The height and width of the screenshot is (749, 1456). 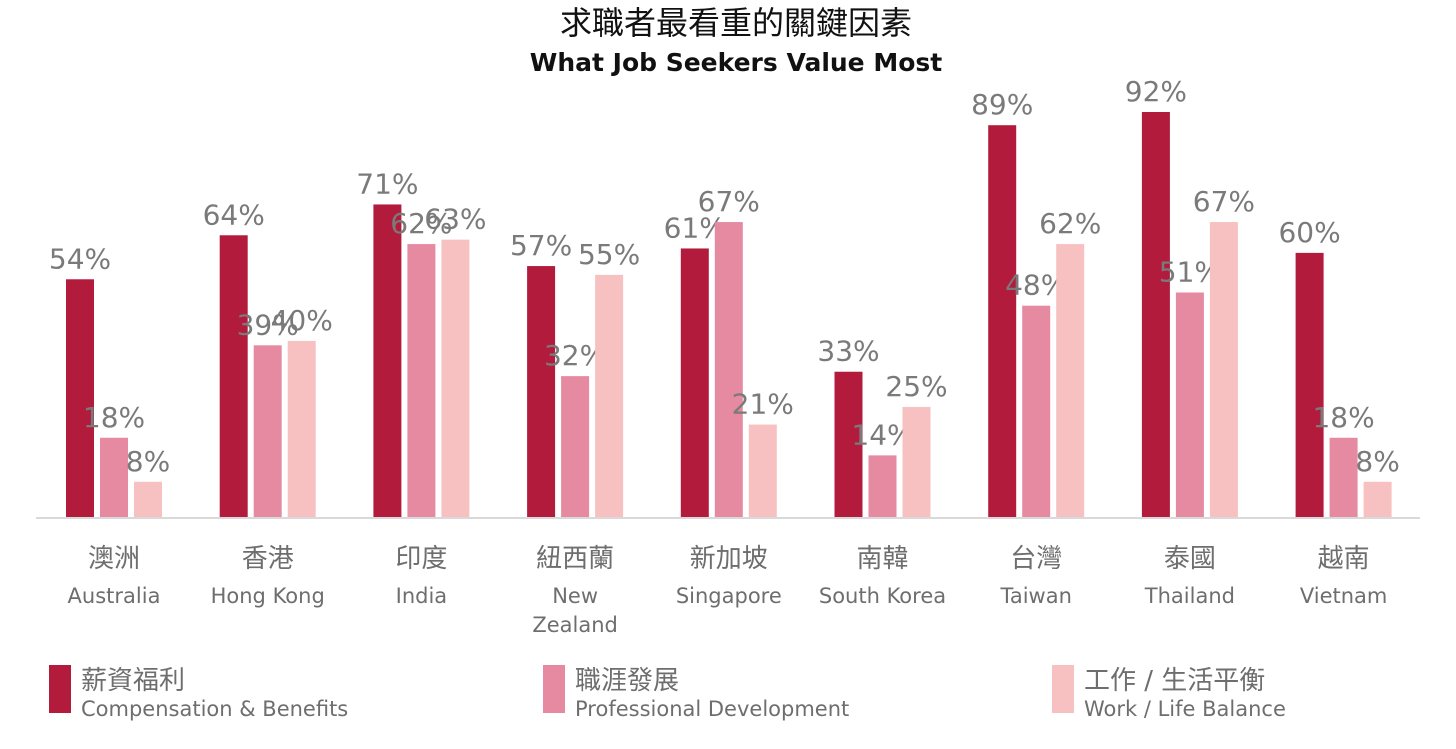 I want to click on category-label-zh: 新加坡, so click(x=729, y=559).